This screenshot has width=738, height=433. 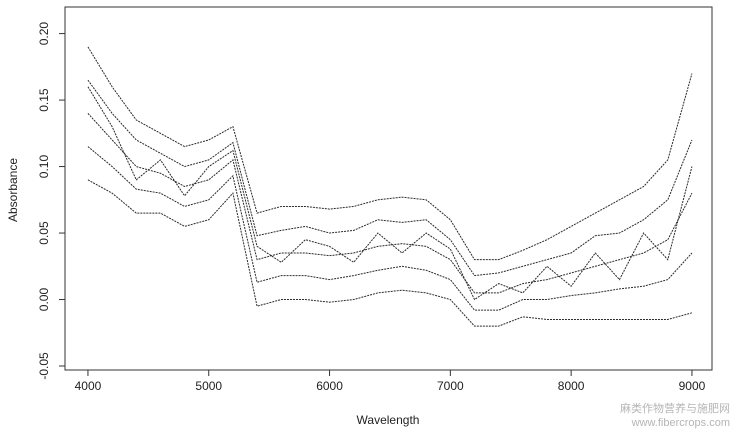 I want to click on y-tick-label: 0.10, so click(x=44, y=167).